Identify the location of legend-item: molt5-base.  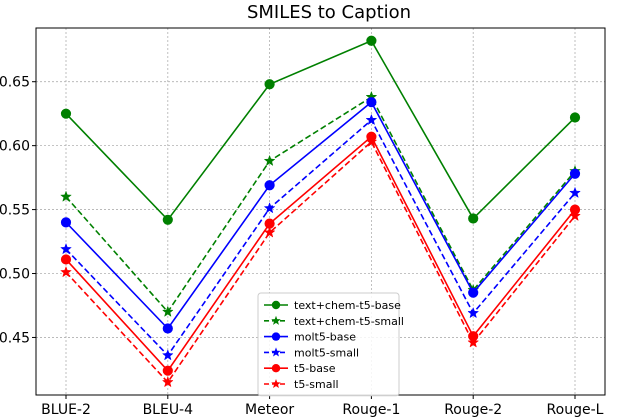
(310, 337).